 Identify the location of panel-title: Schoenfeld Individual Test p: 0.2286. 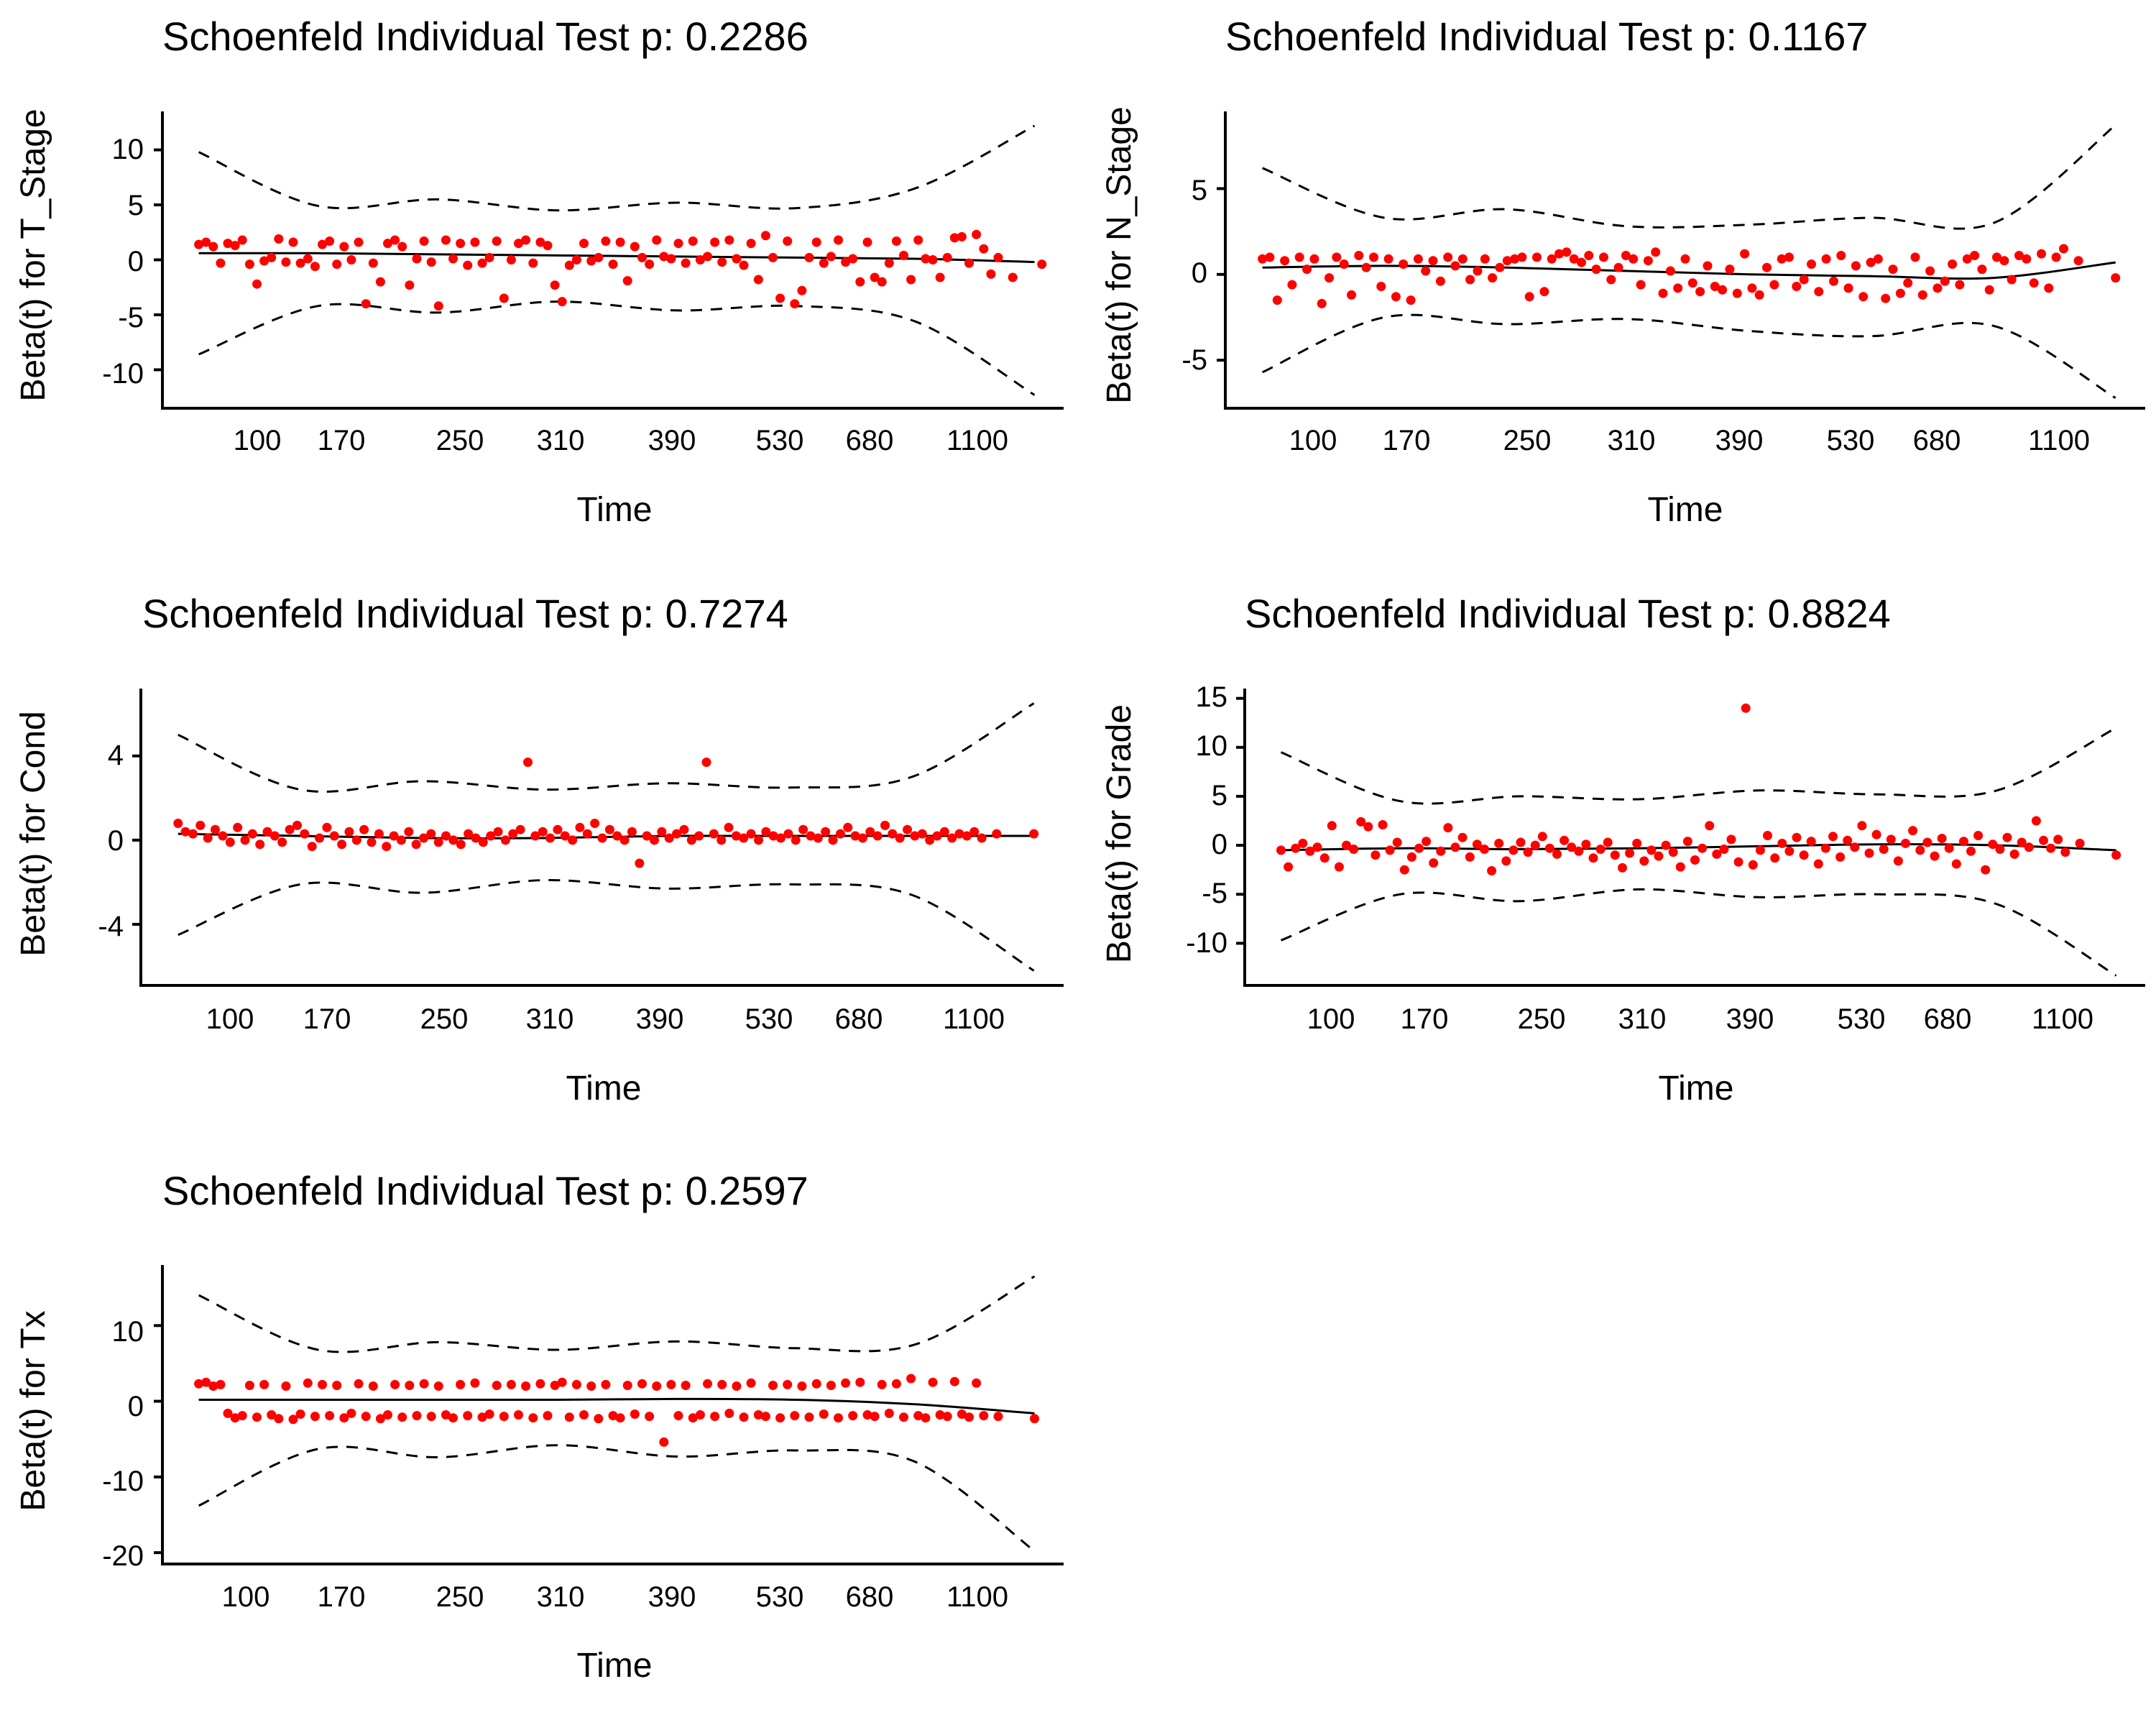
(485, 36).